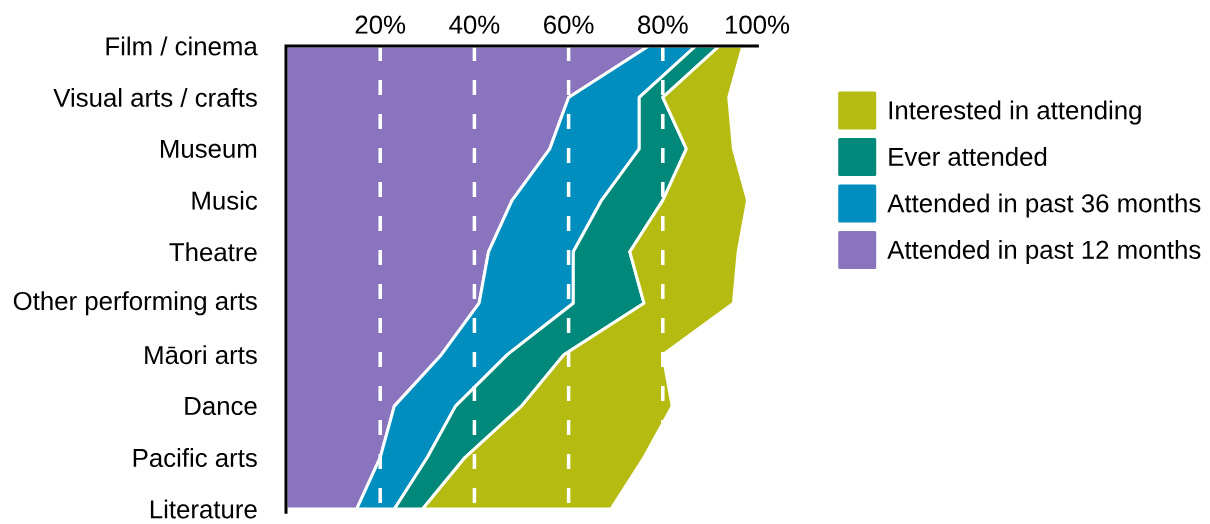  What do you see at coordinates (195, 458) in the screenshot?
I see `y-tick-label: Pacific arts` at bounding box center [195, 458].